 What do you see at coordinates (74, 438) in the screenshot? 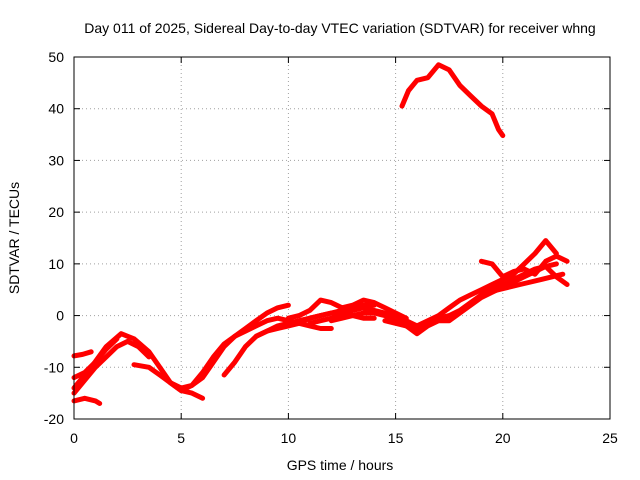
I see `x-tick-label: 0` at bounding box center [74, 438].